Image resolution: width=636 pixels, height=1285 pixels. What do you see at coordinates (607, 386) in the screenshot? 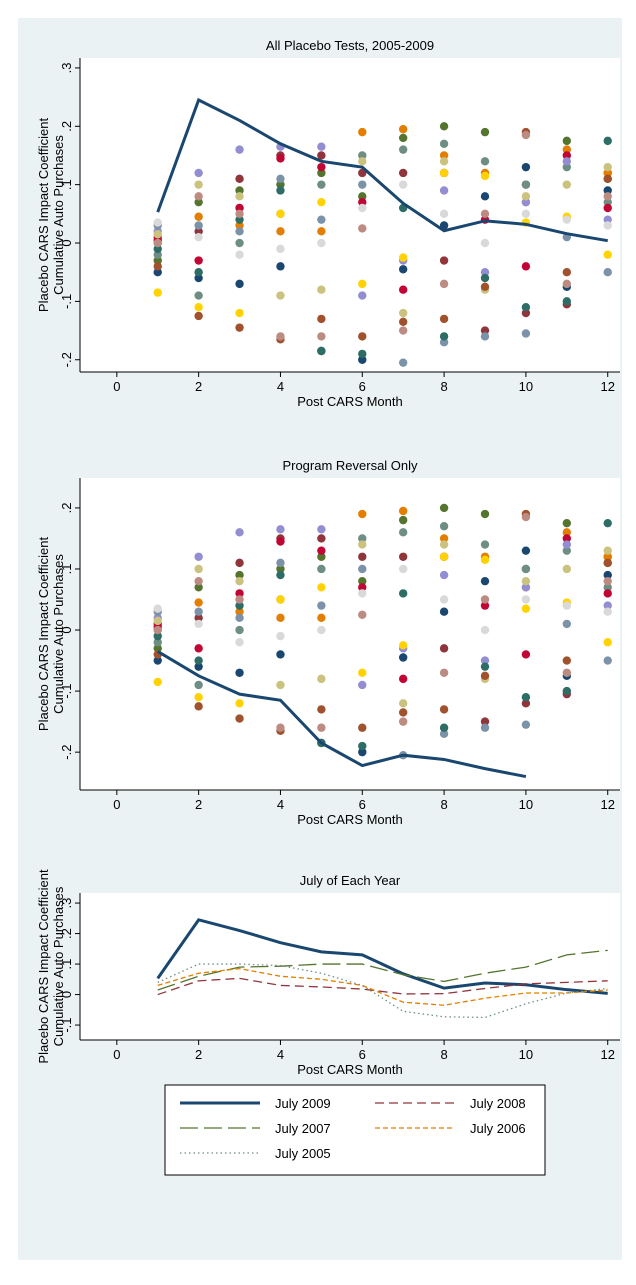
I see `x-tick-label: 12` at bounding box center [607, 386].